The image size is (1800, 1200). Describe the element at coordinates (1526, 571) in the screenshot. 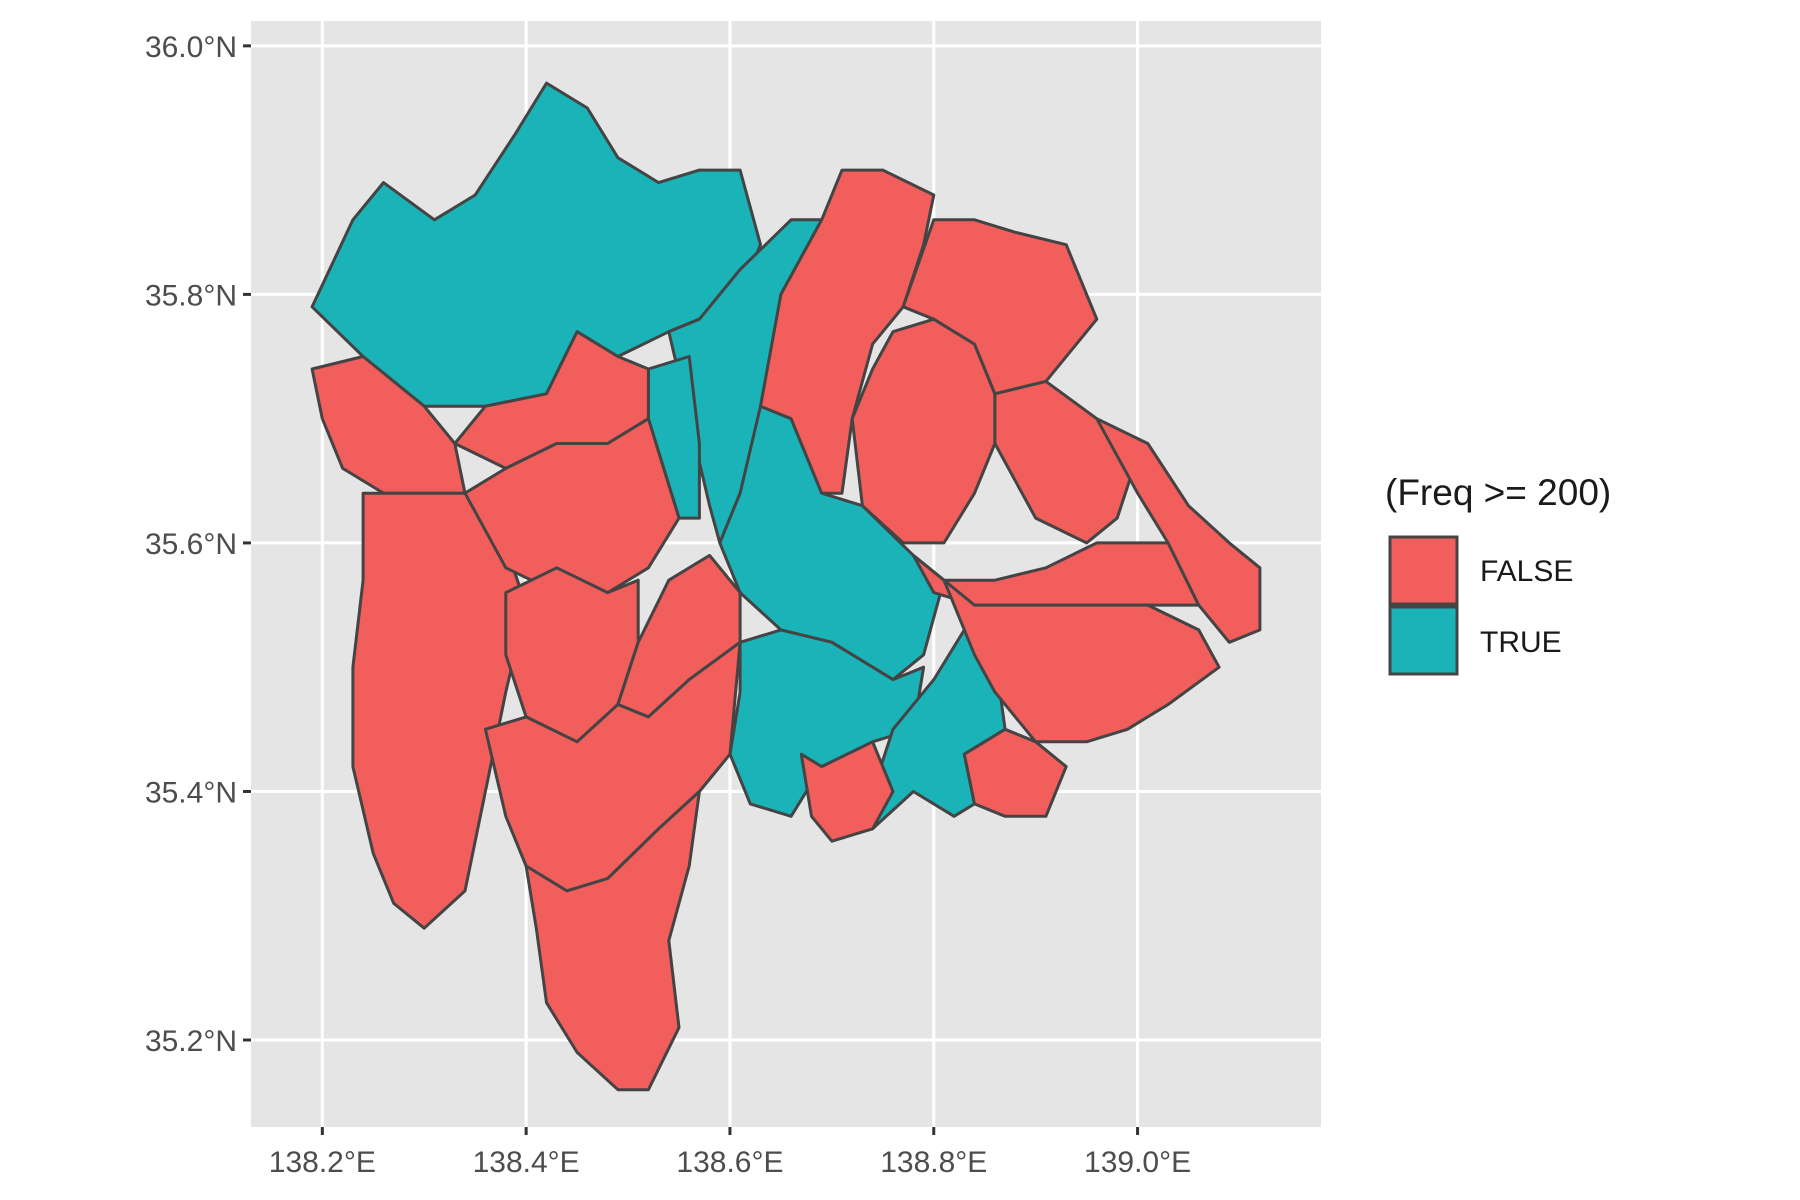

I see `legend-label-false: FALSE` at that location.